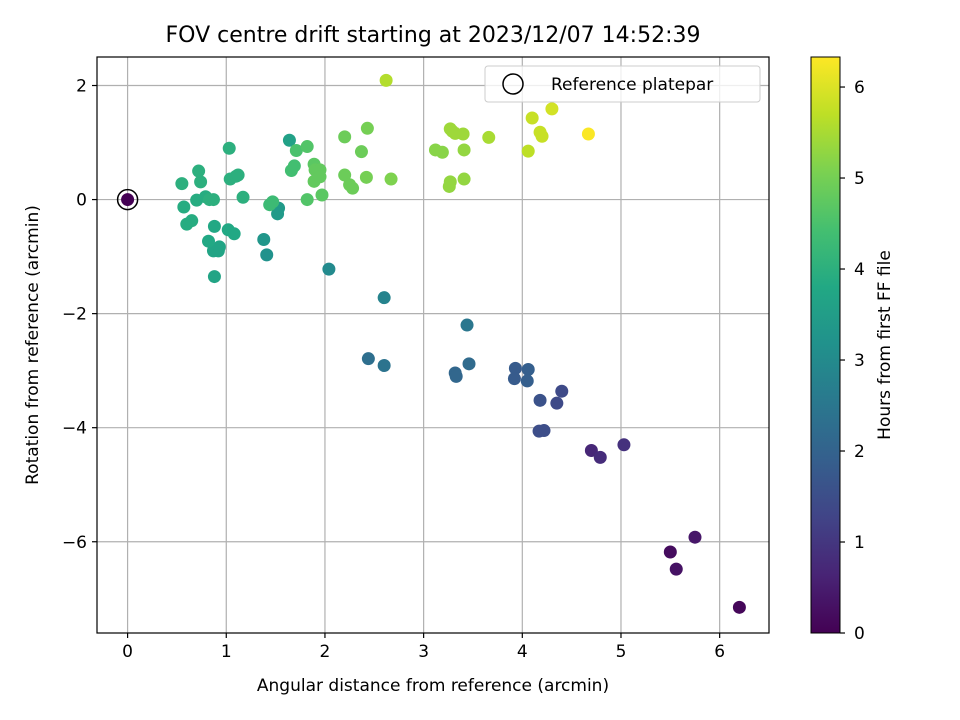  I want to click on x-tick-label: 0, so click(127, 652).